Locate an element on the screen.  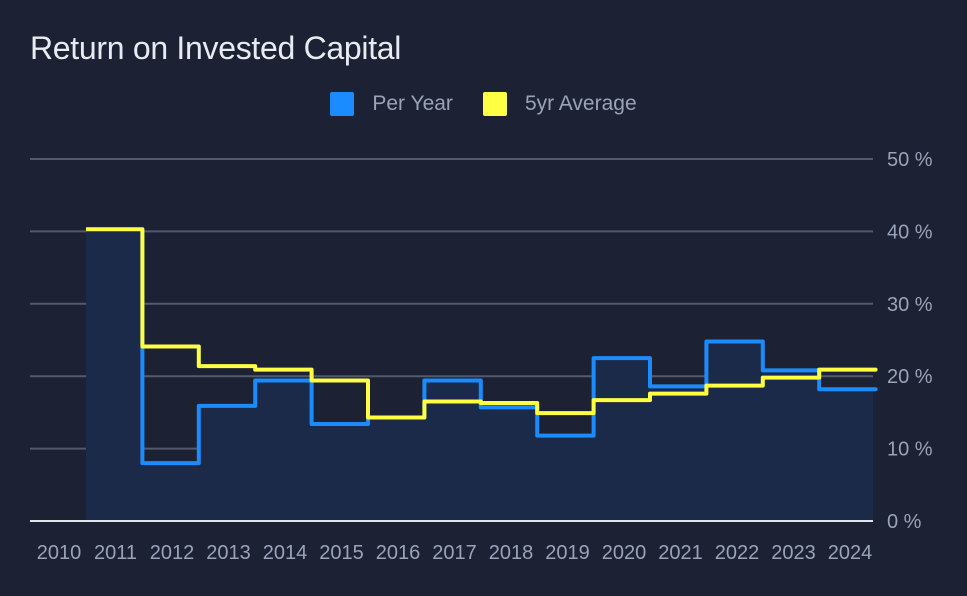
x-tick-label-2012: 2012 is located at coordinates (172, 553).